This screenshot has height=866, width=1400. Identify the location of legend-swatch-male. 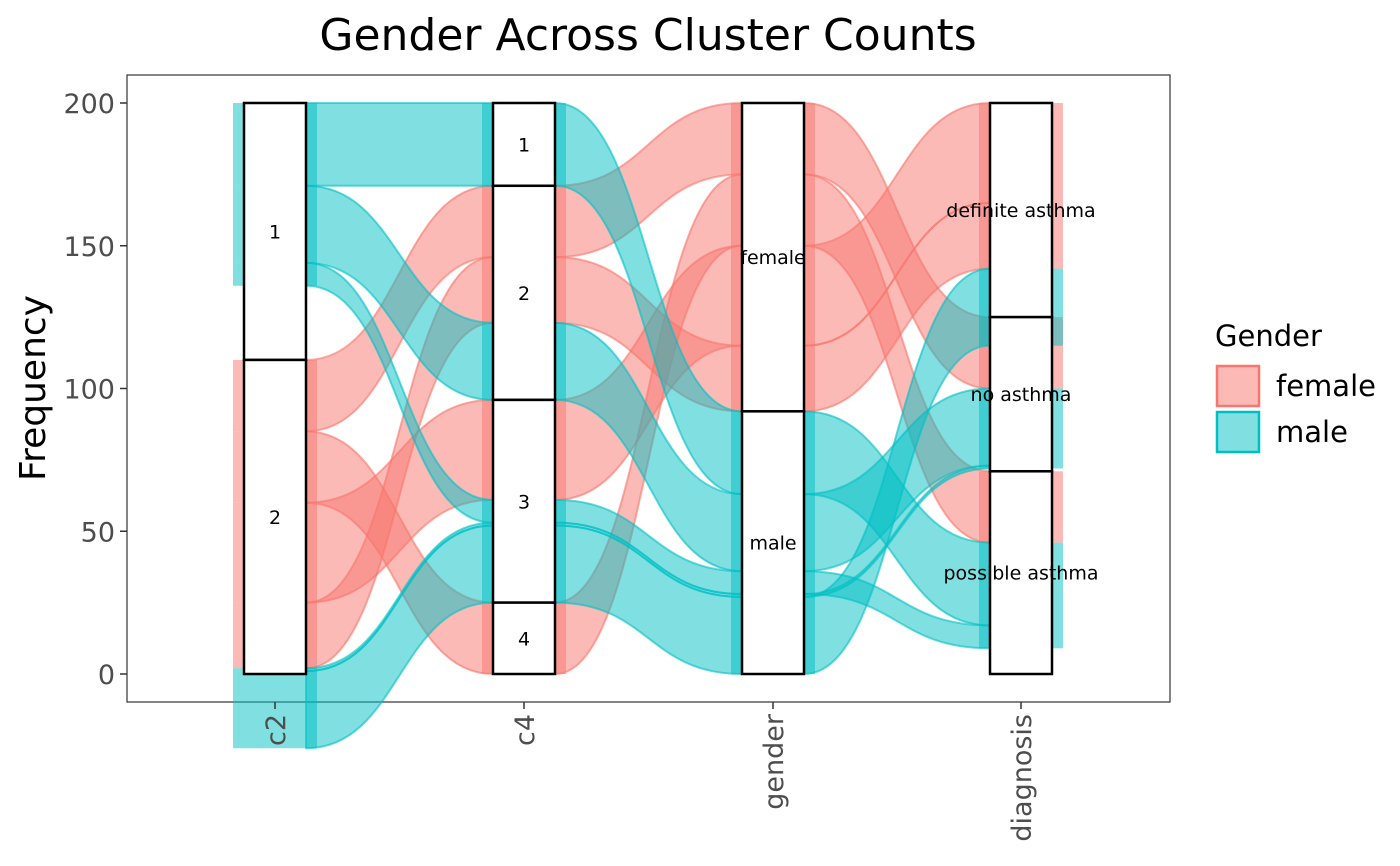
(1238, 432).